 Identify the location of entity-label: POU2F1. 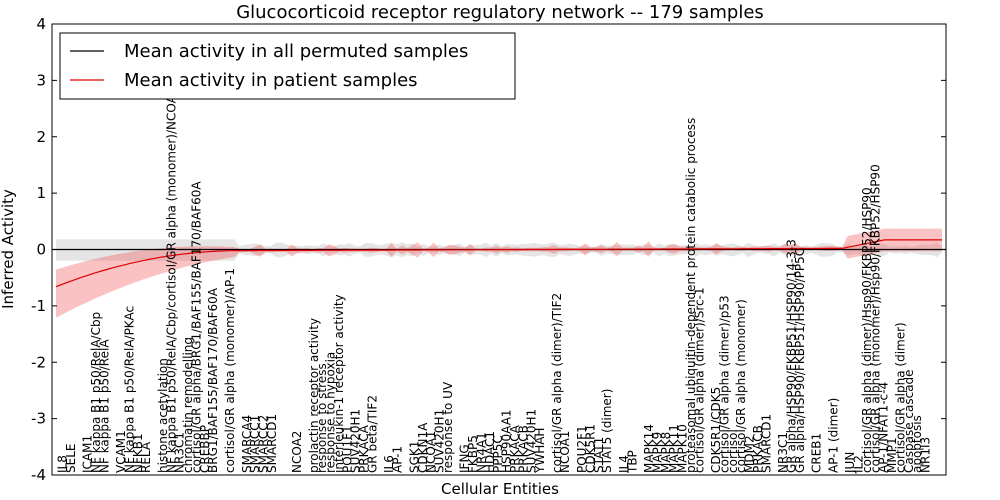
(582, 449).